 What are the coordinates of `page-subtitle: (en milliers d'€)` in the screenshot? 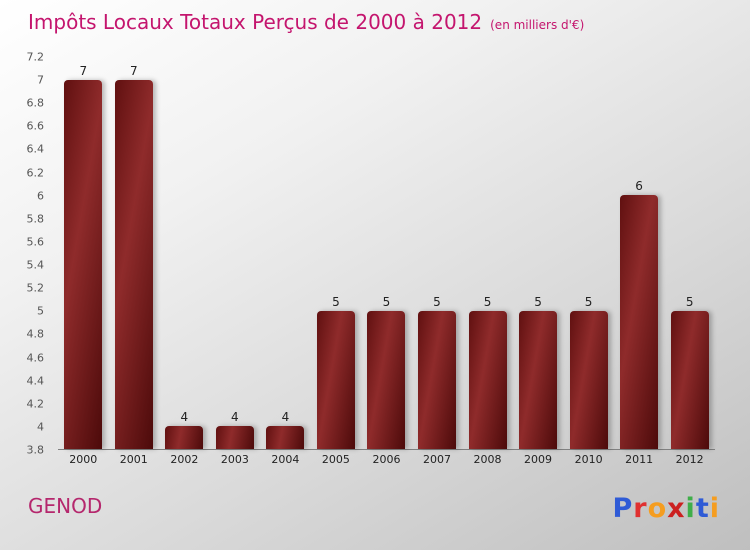 It's located at (537, 25).